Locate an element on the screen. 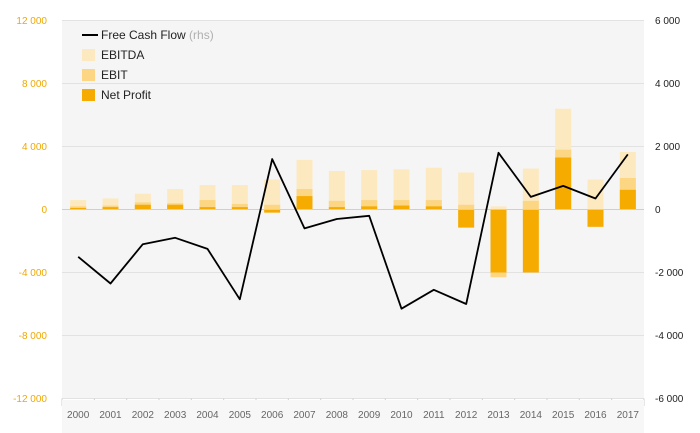 The width and height of the screenshot is (700, 433). legend-swatch-ebitda is located at coordinates (88, 55).